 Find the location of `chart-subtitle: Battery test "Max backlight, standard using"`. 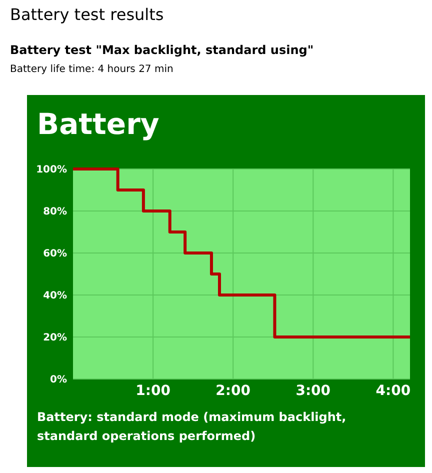

chart-subtitle: Battery test "Max backlight, standard using" is located at coordinates (162, 50).